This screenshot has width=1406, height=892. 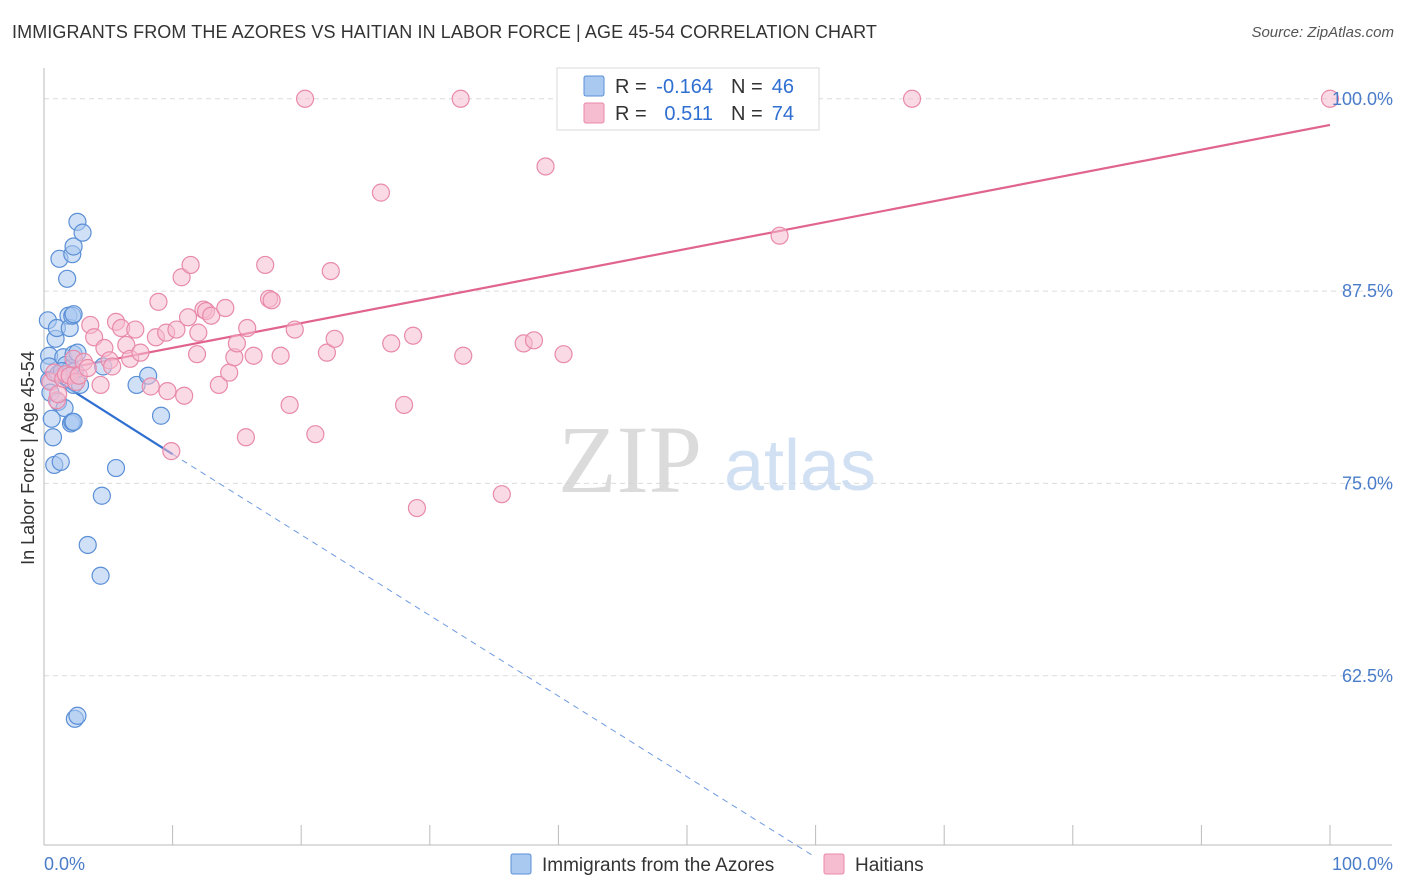 What do you see at coordinates (631, 87) in the screenshot?
I see `stats-r-label-azores: R =` at bounding box center [631, 87].